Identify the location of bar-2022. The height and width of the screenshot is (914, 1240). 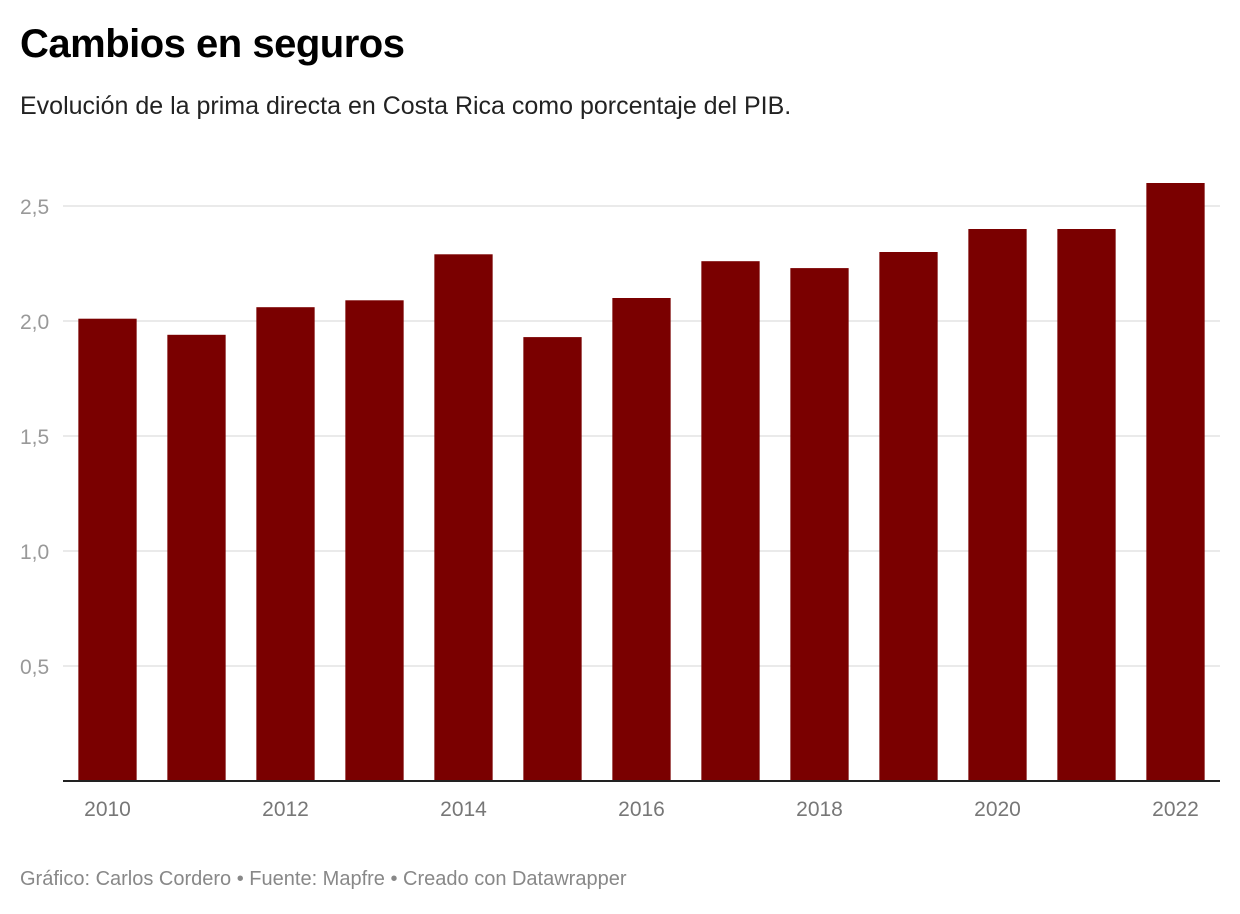
(1175, 482).